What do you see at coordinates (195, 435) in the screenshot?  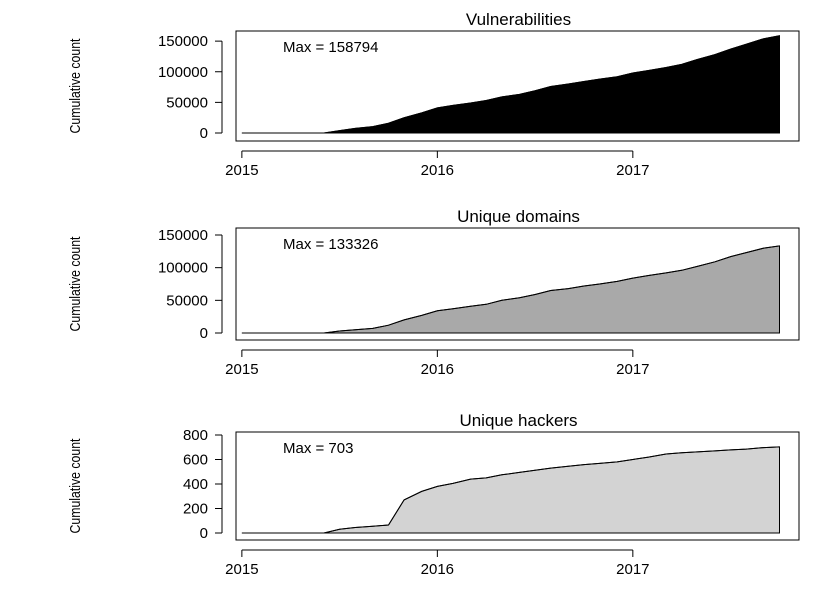 I see `panel-3-y-tick-label: 800` at bounding box center [195, 435].